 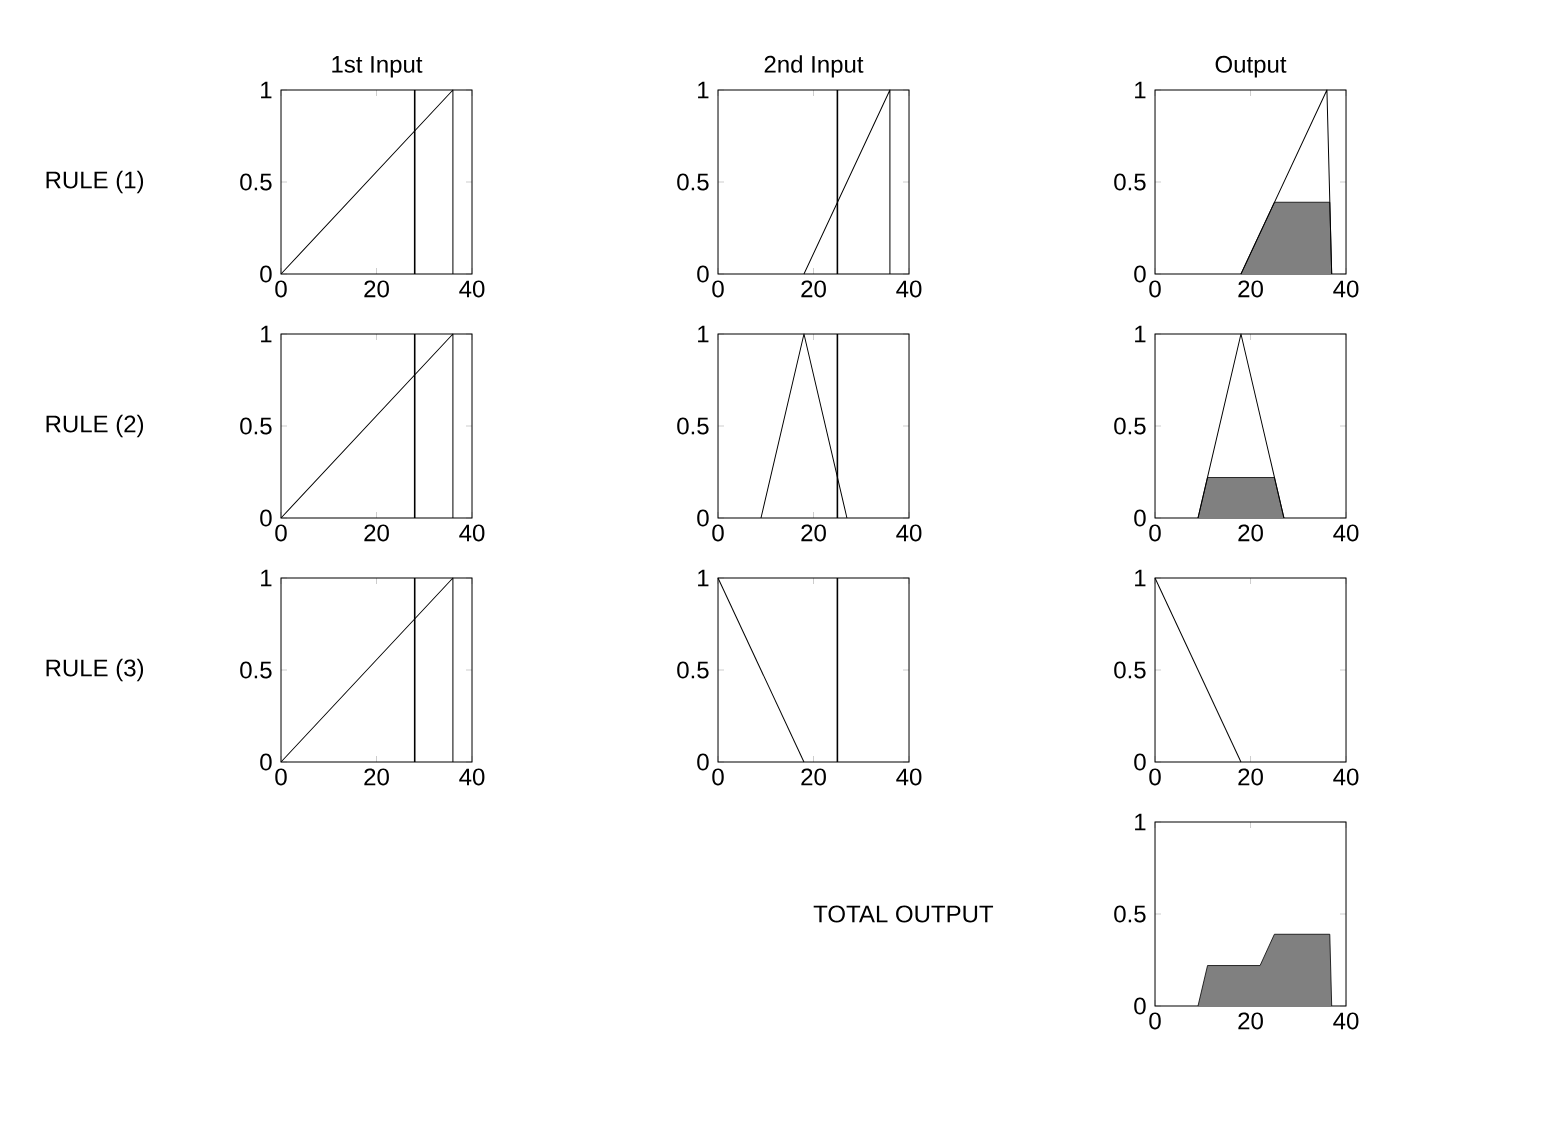 I want to click on chart-title: 1st Input, so click(x=377, y=67).